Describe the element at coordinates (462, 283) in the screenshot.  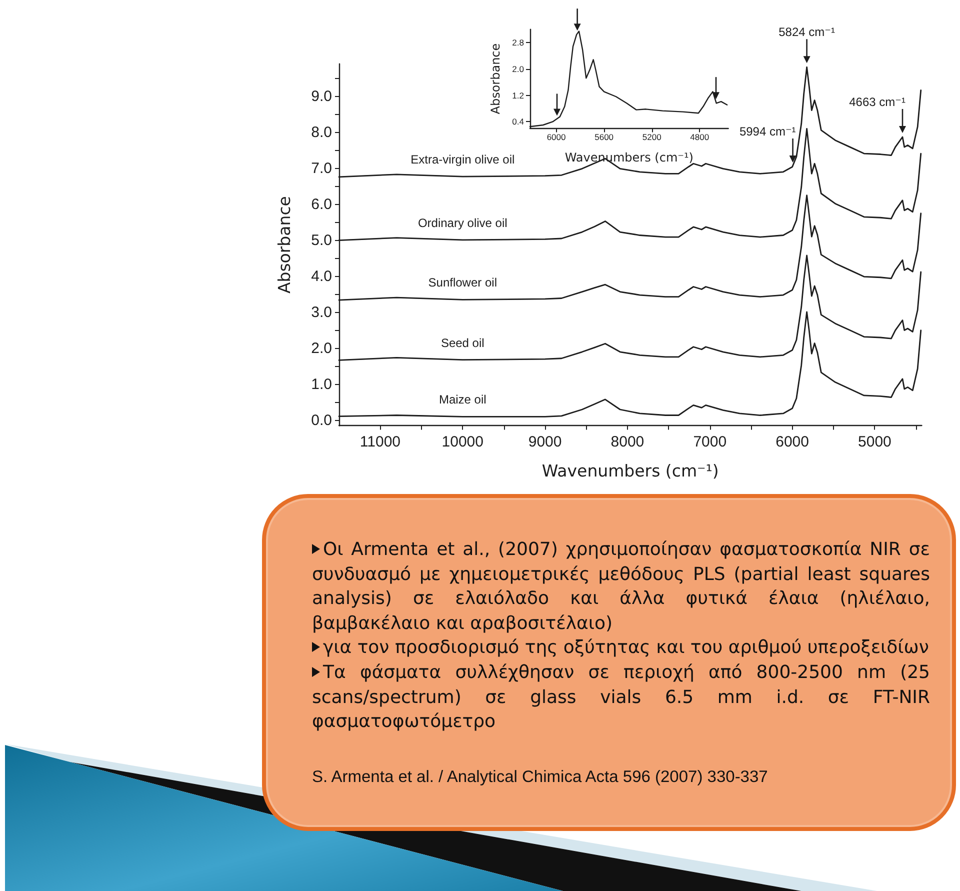
I see `series-label: Sunflower oil` at that location.